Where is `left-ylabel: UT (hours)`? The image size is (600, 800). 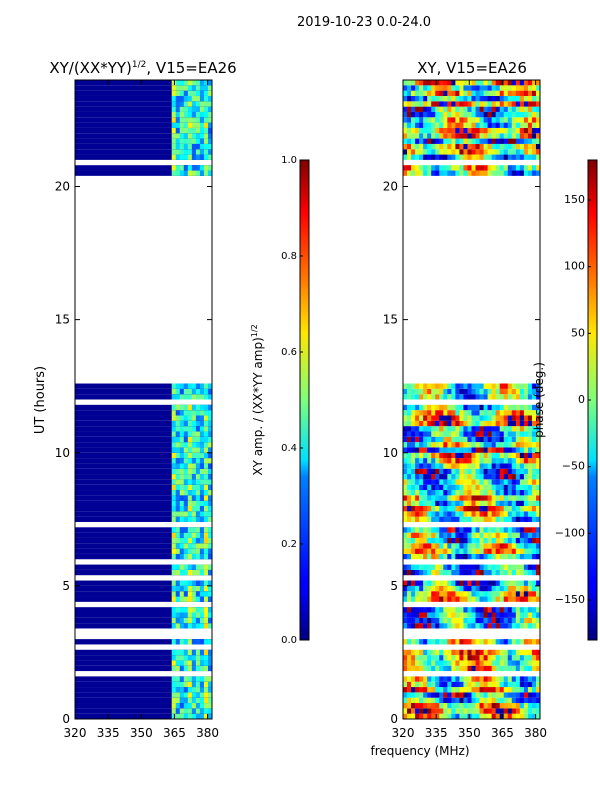
left-ylabel: UT (hours) is located at coordinates (40, 400).